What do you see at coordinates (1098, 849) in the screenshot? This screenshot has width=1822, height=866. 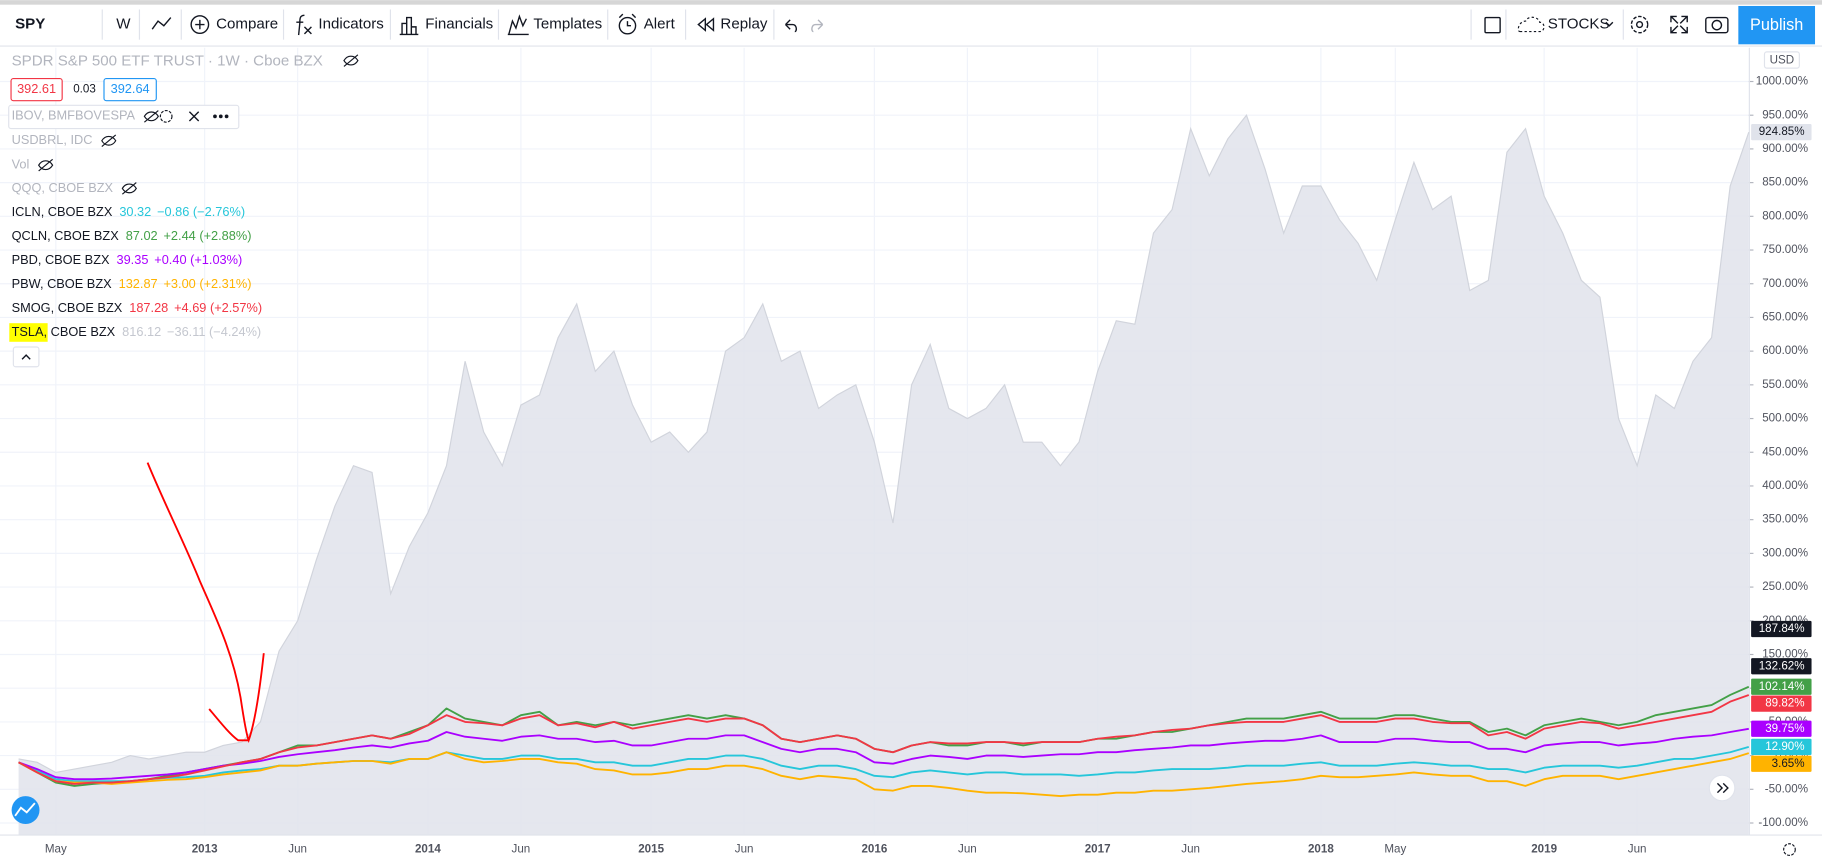 I see `x-tick-label: 2017` at bounding box center [1098, 849].